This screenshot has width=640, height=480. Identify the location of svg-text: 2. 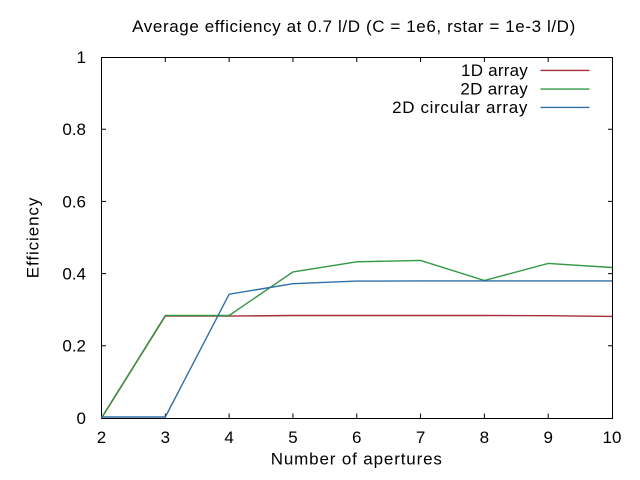
(101, 437).